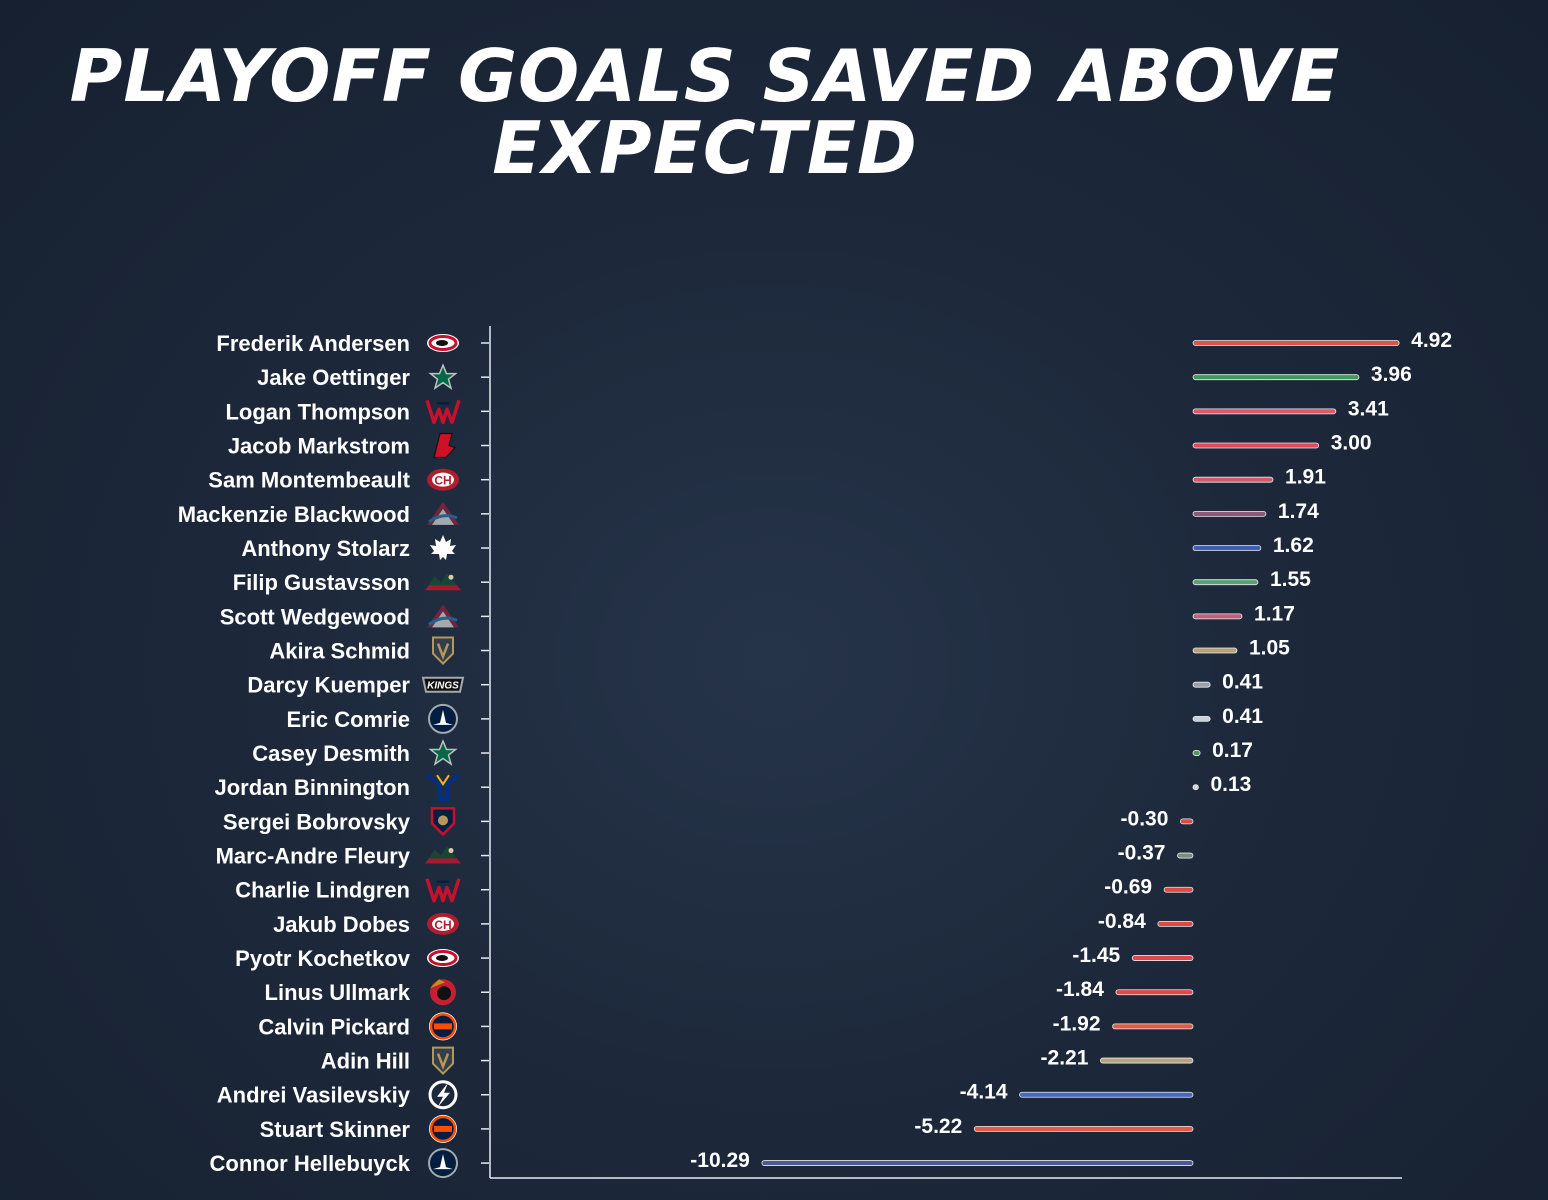 This screenshot has width=1548, height=1200. I want to click on oilers-logo-icon, so click(443, 1026).